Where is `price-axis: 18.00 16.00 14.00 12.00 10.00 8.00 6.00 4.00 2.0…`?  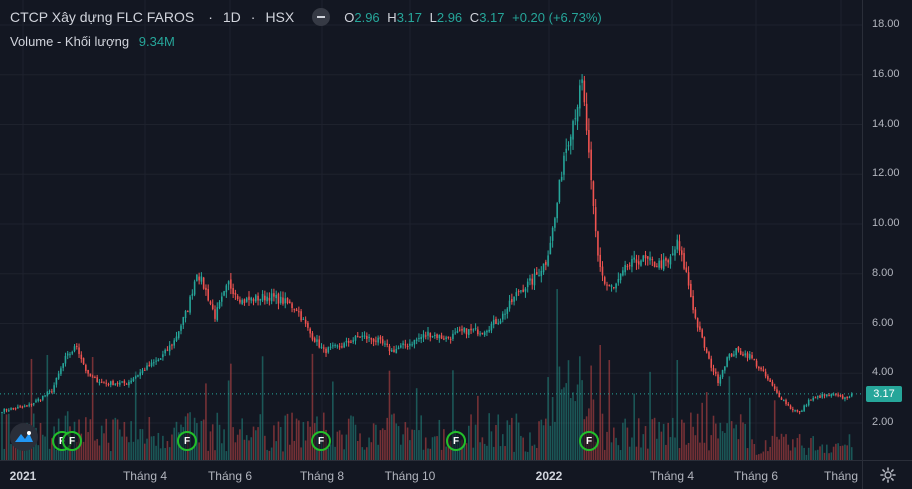 price-axis: 18.00 16.00 14.00 12.00 10.00 8.00 6.00 4.00 2.0… is located at coordinates (887, 230).